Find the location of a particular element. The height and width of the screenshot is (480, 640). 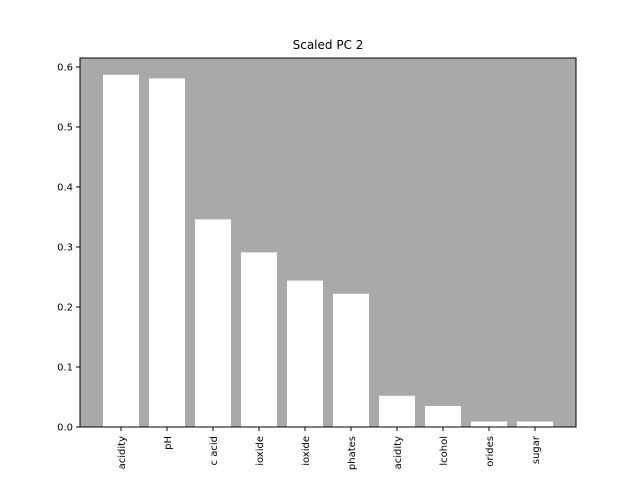

y-tick-label: 0.0 is located at coordinates (65, 428).